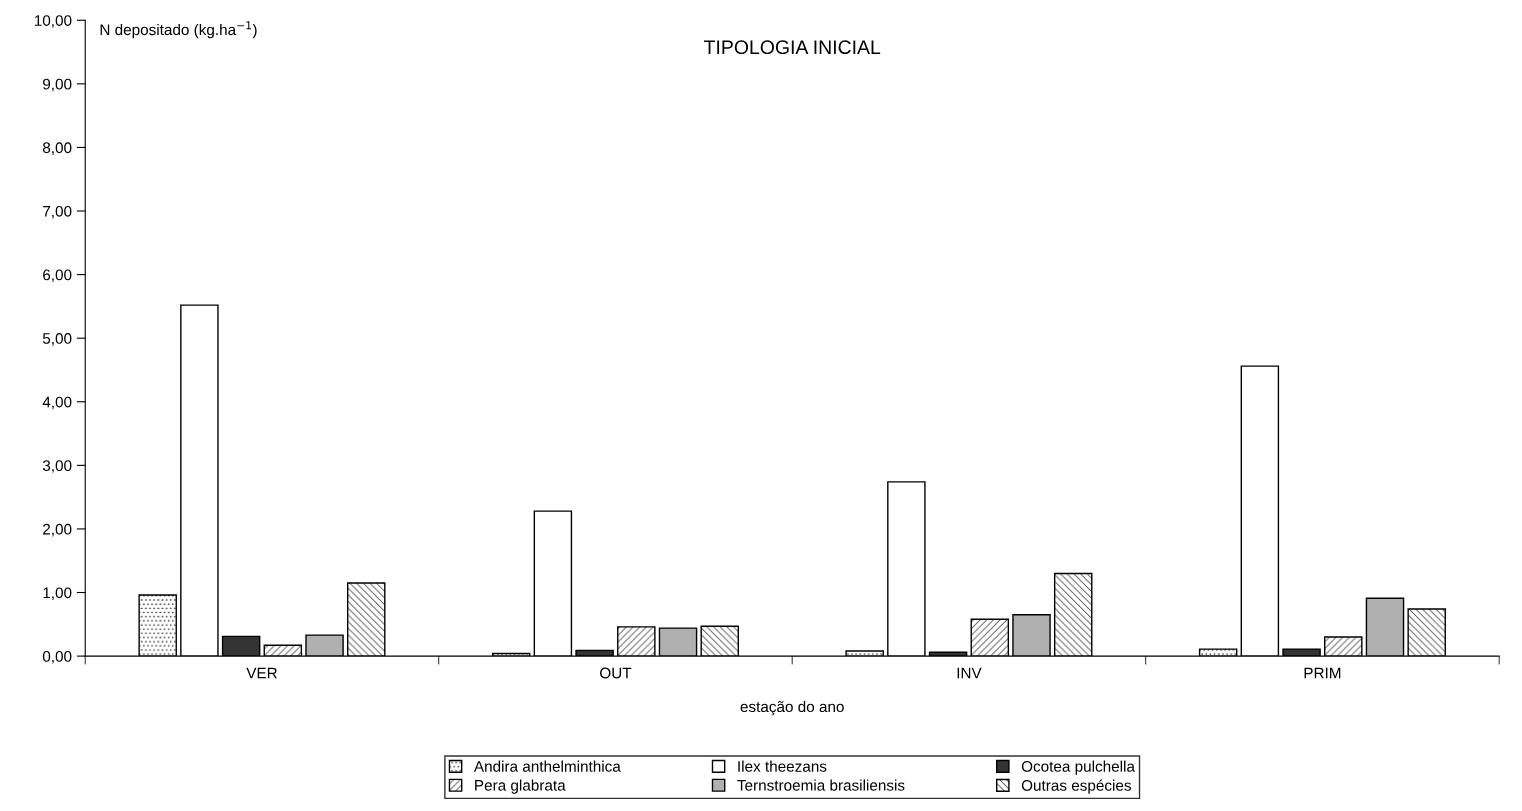  Describe the element at coordinates (520, 786) in the screenshot. I see `legend-label: Pera glabrata` at that location.